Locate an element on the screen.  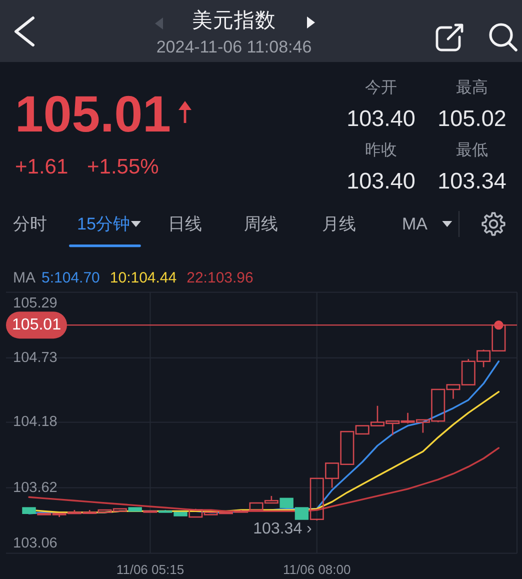
text: 最高 is located at coordinates (472, 87).